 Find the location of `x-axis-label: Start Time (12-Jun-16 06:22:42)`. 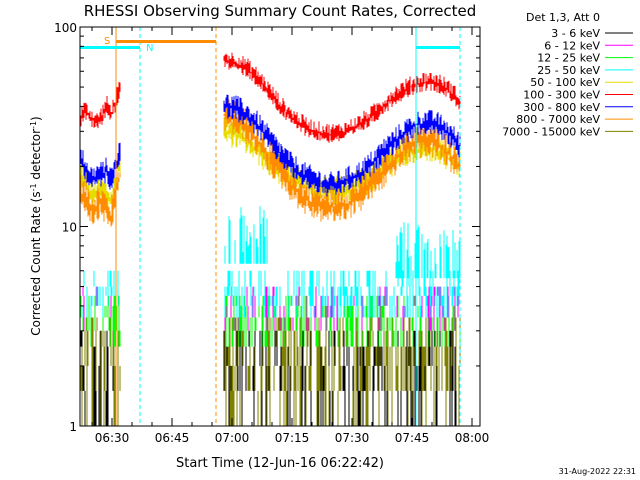

x-axis-label: Start Time (12-Jun-16 06:22:42) is located at coordinates (280, 463).